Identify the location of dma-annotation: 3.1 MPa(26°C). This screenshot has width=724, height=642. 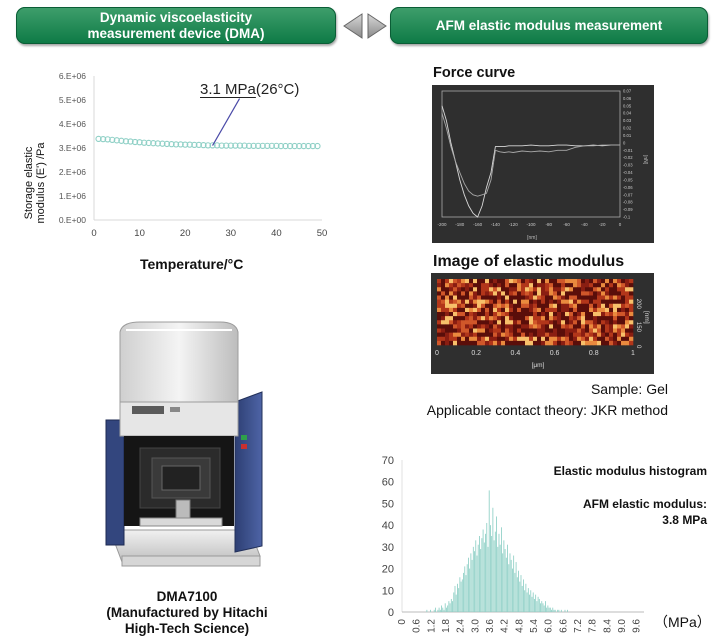
(249, 89).